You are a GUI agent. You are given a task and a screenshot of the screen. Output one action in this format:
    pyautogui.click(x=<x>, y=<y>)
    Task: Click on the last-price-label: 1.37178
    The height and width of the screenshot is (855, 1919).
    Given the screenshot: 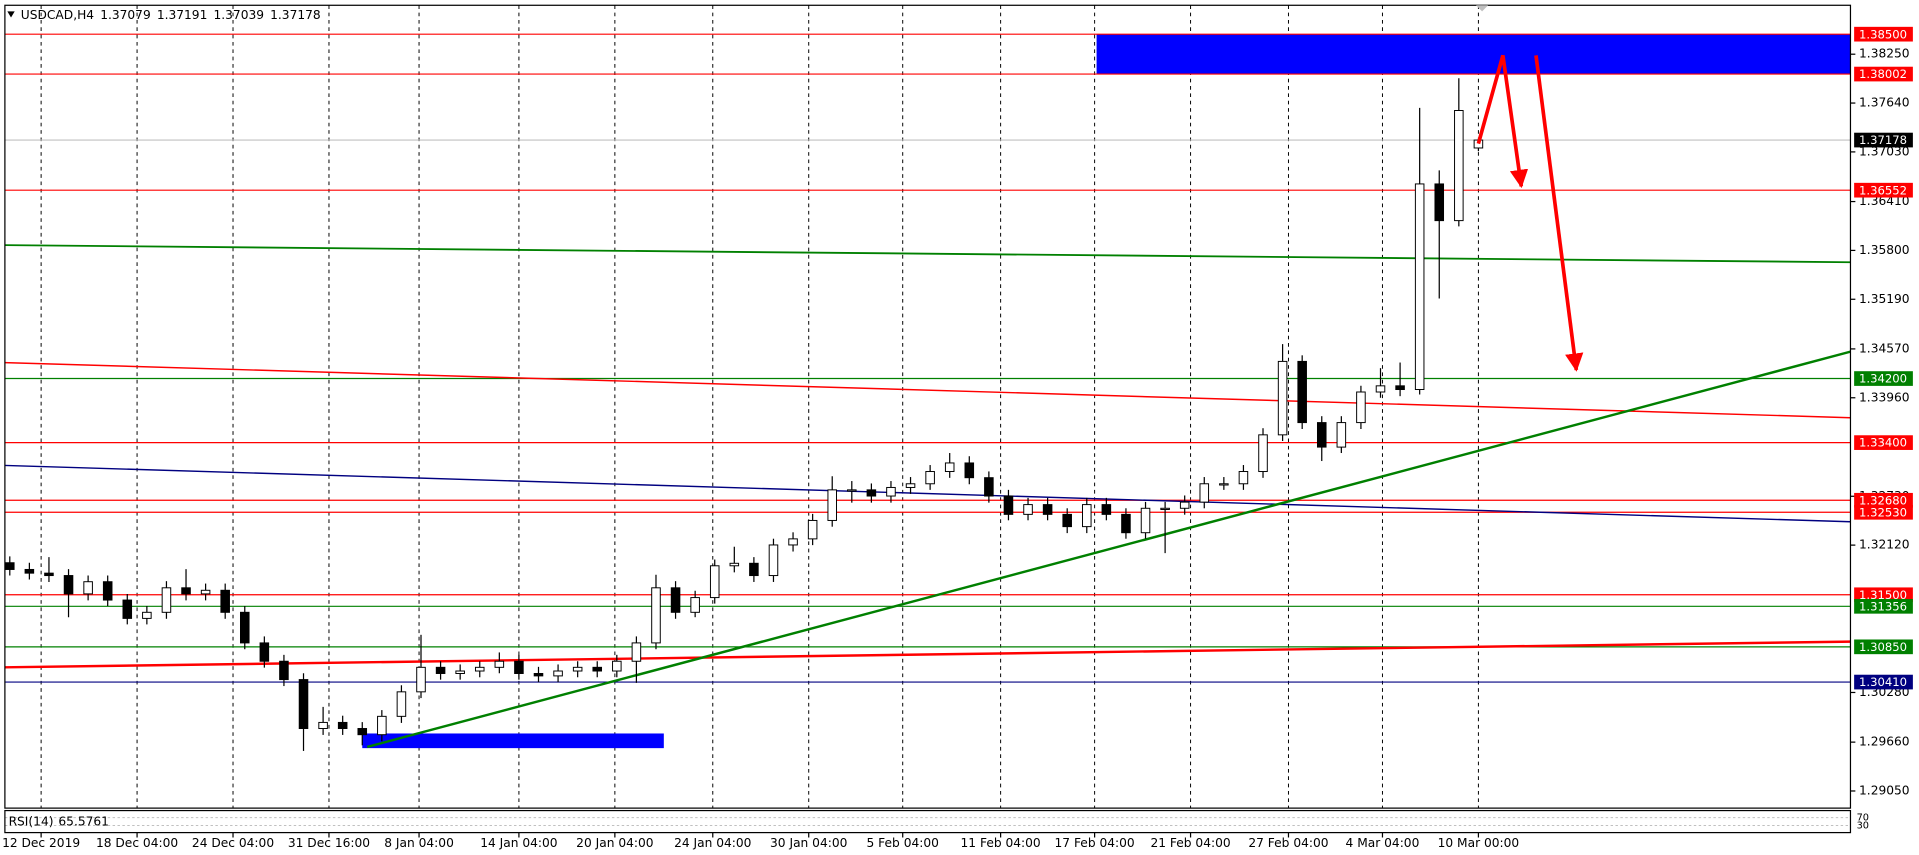 What is the action you would take?
    pyautogui.click(x=1883, y=140)
    